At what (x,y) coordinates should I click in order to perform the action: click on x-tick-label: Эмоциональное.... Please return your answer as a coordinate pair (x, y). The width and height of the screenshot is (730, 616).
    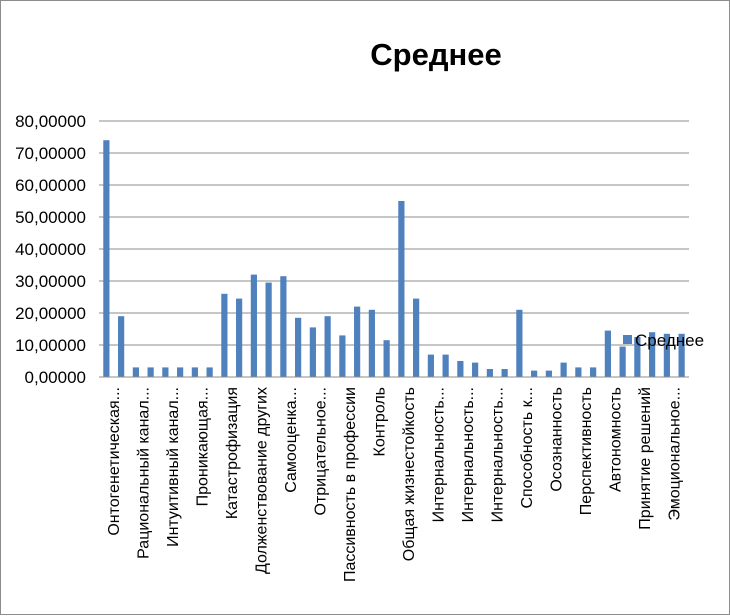
    Looking at the image, I should click on (674, 454).